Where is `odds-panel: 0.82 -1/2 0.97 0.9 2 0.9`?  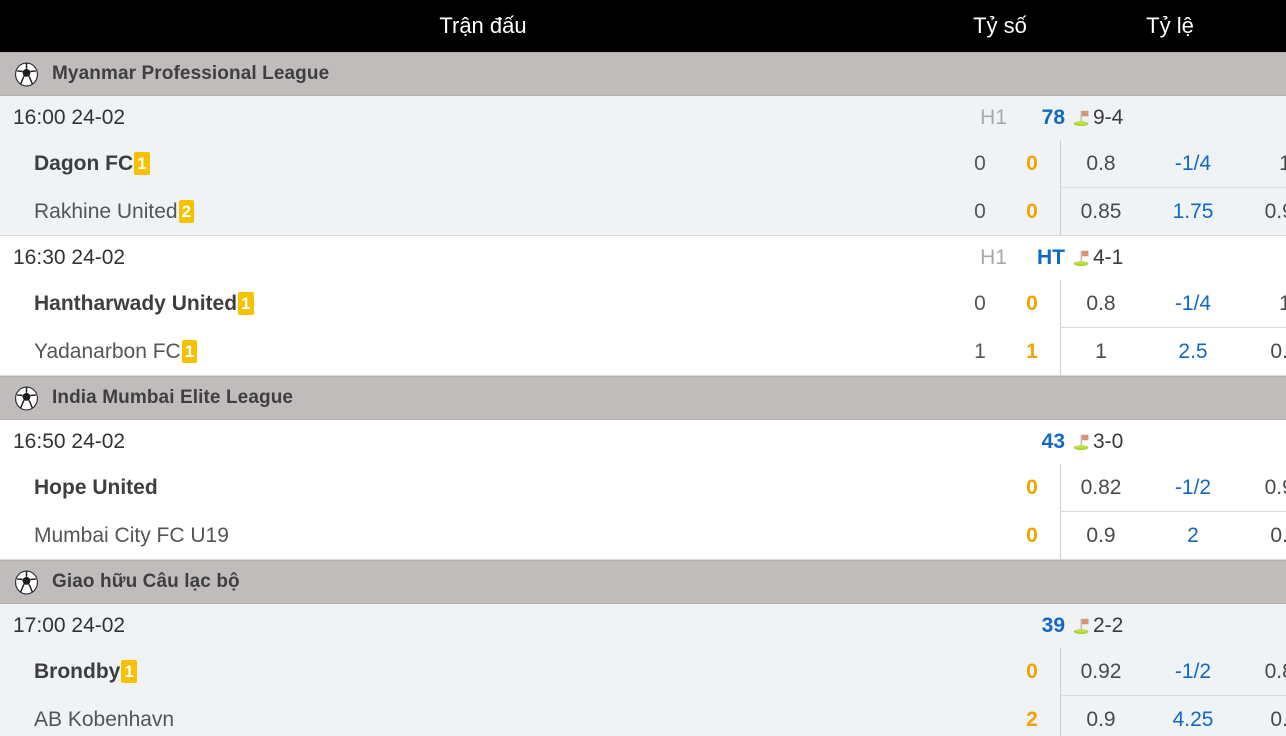
odds-panel: 0.82 -1/2 0.97 0.9 2 0.9 is located at coordinates (1173, 512).